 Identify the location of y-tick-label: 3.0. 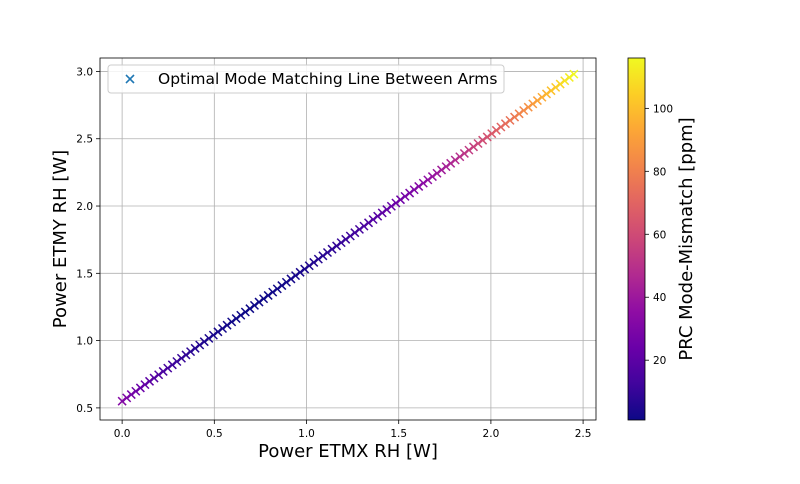
(84, 72).